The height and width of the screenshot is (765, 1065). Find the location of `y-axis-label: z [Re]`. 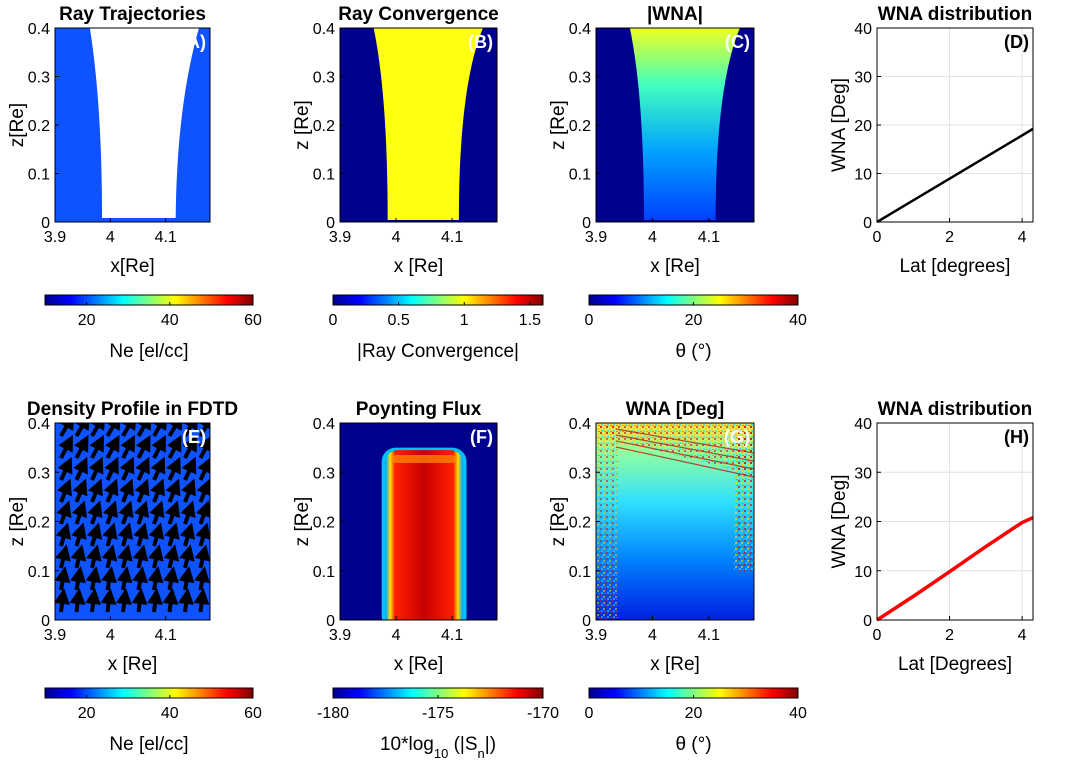

y-axis-label: z [Re] is located at coordinates (17, 522).